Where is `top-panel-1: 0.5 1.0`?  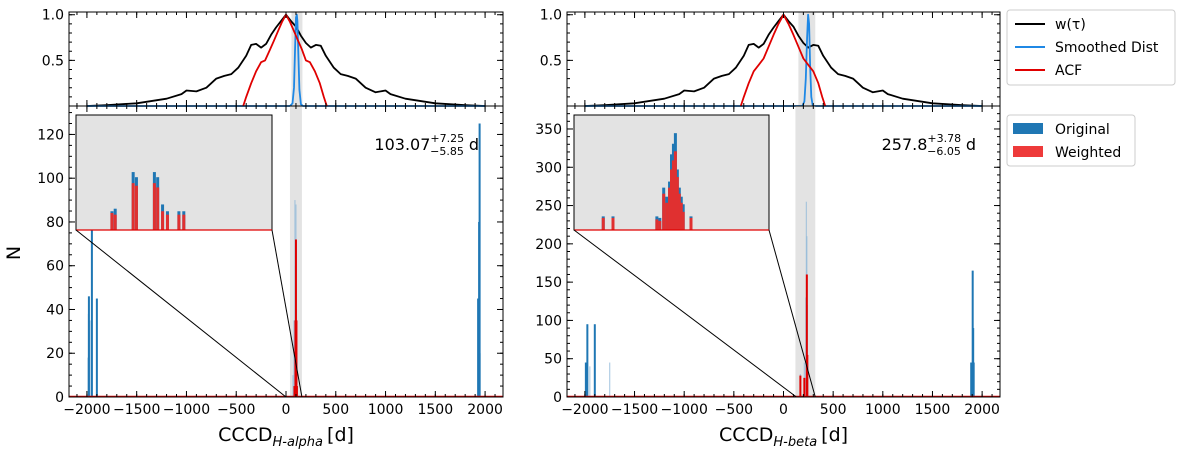
top-panel-1: 0.5 1.0 is located at coordinates (770, 57).